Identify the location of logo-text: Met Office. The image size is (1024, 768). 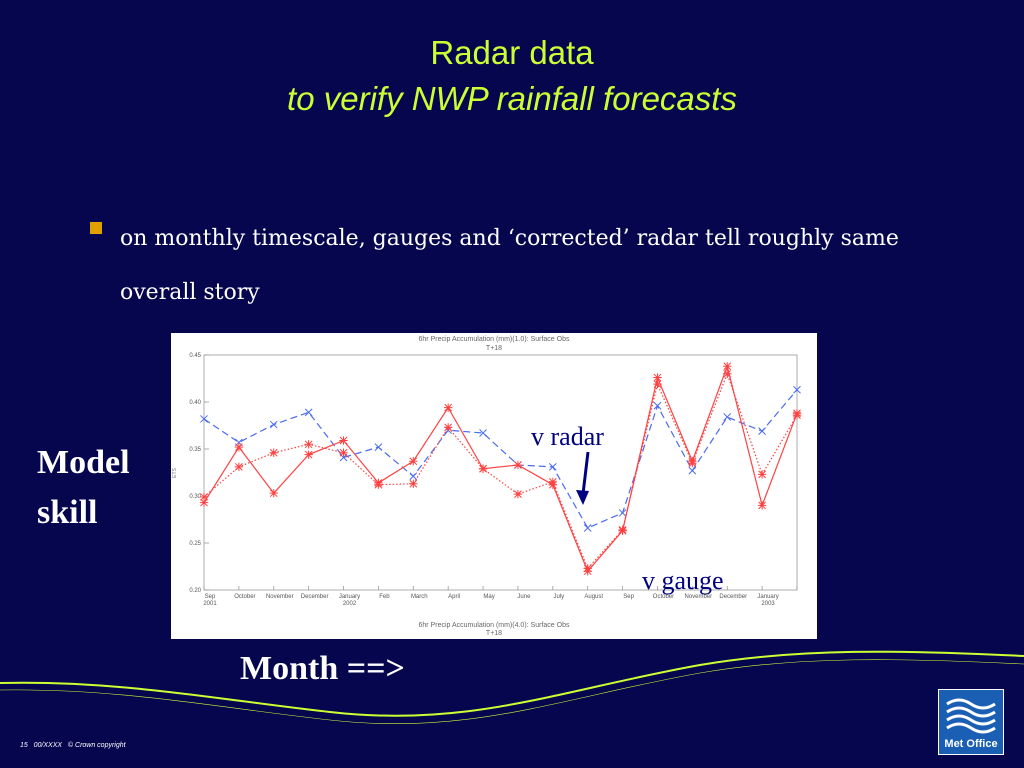
(971, 744).